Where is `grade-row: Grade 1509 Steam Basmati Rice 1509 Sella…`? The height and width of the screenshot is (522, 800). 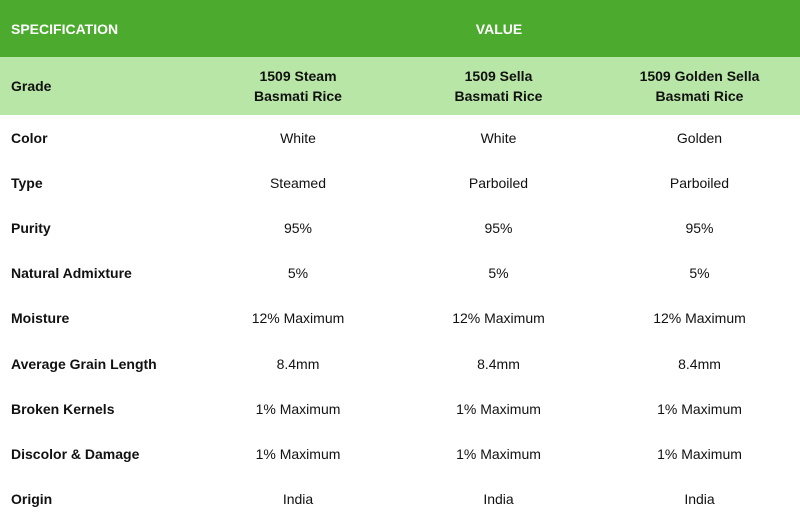
grade-row: Grade 1509 Steam Basmati Rice 1509 Sella… is located at coordinates (400, 86).